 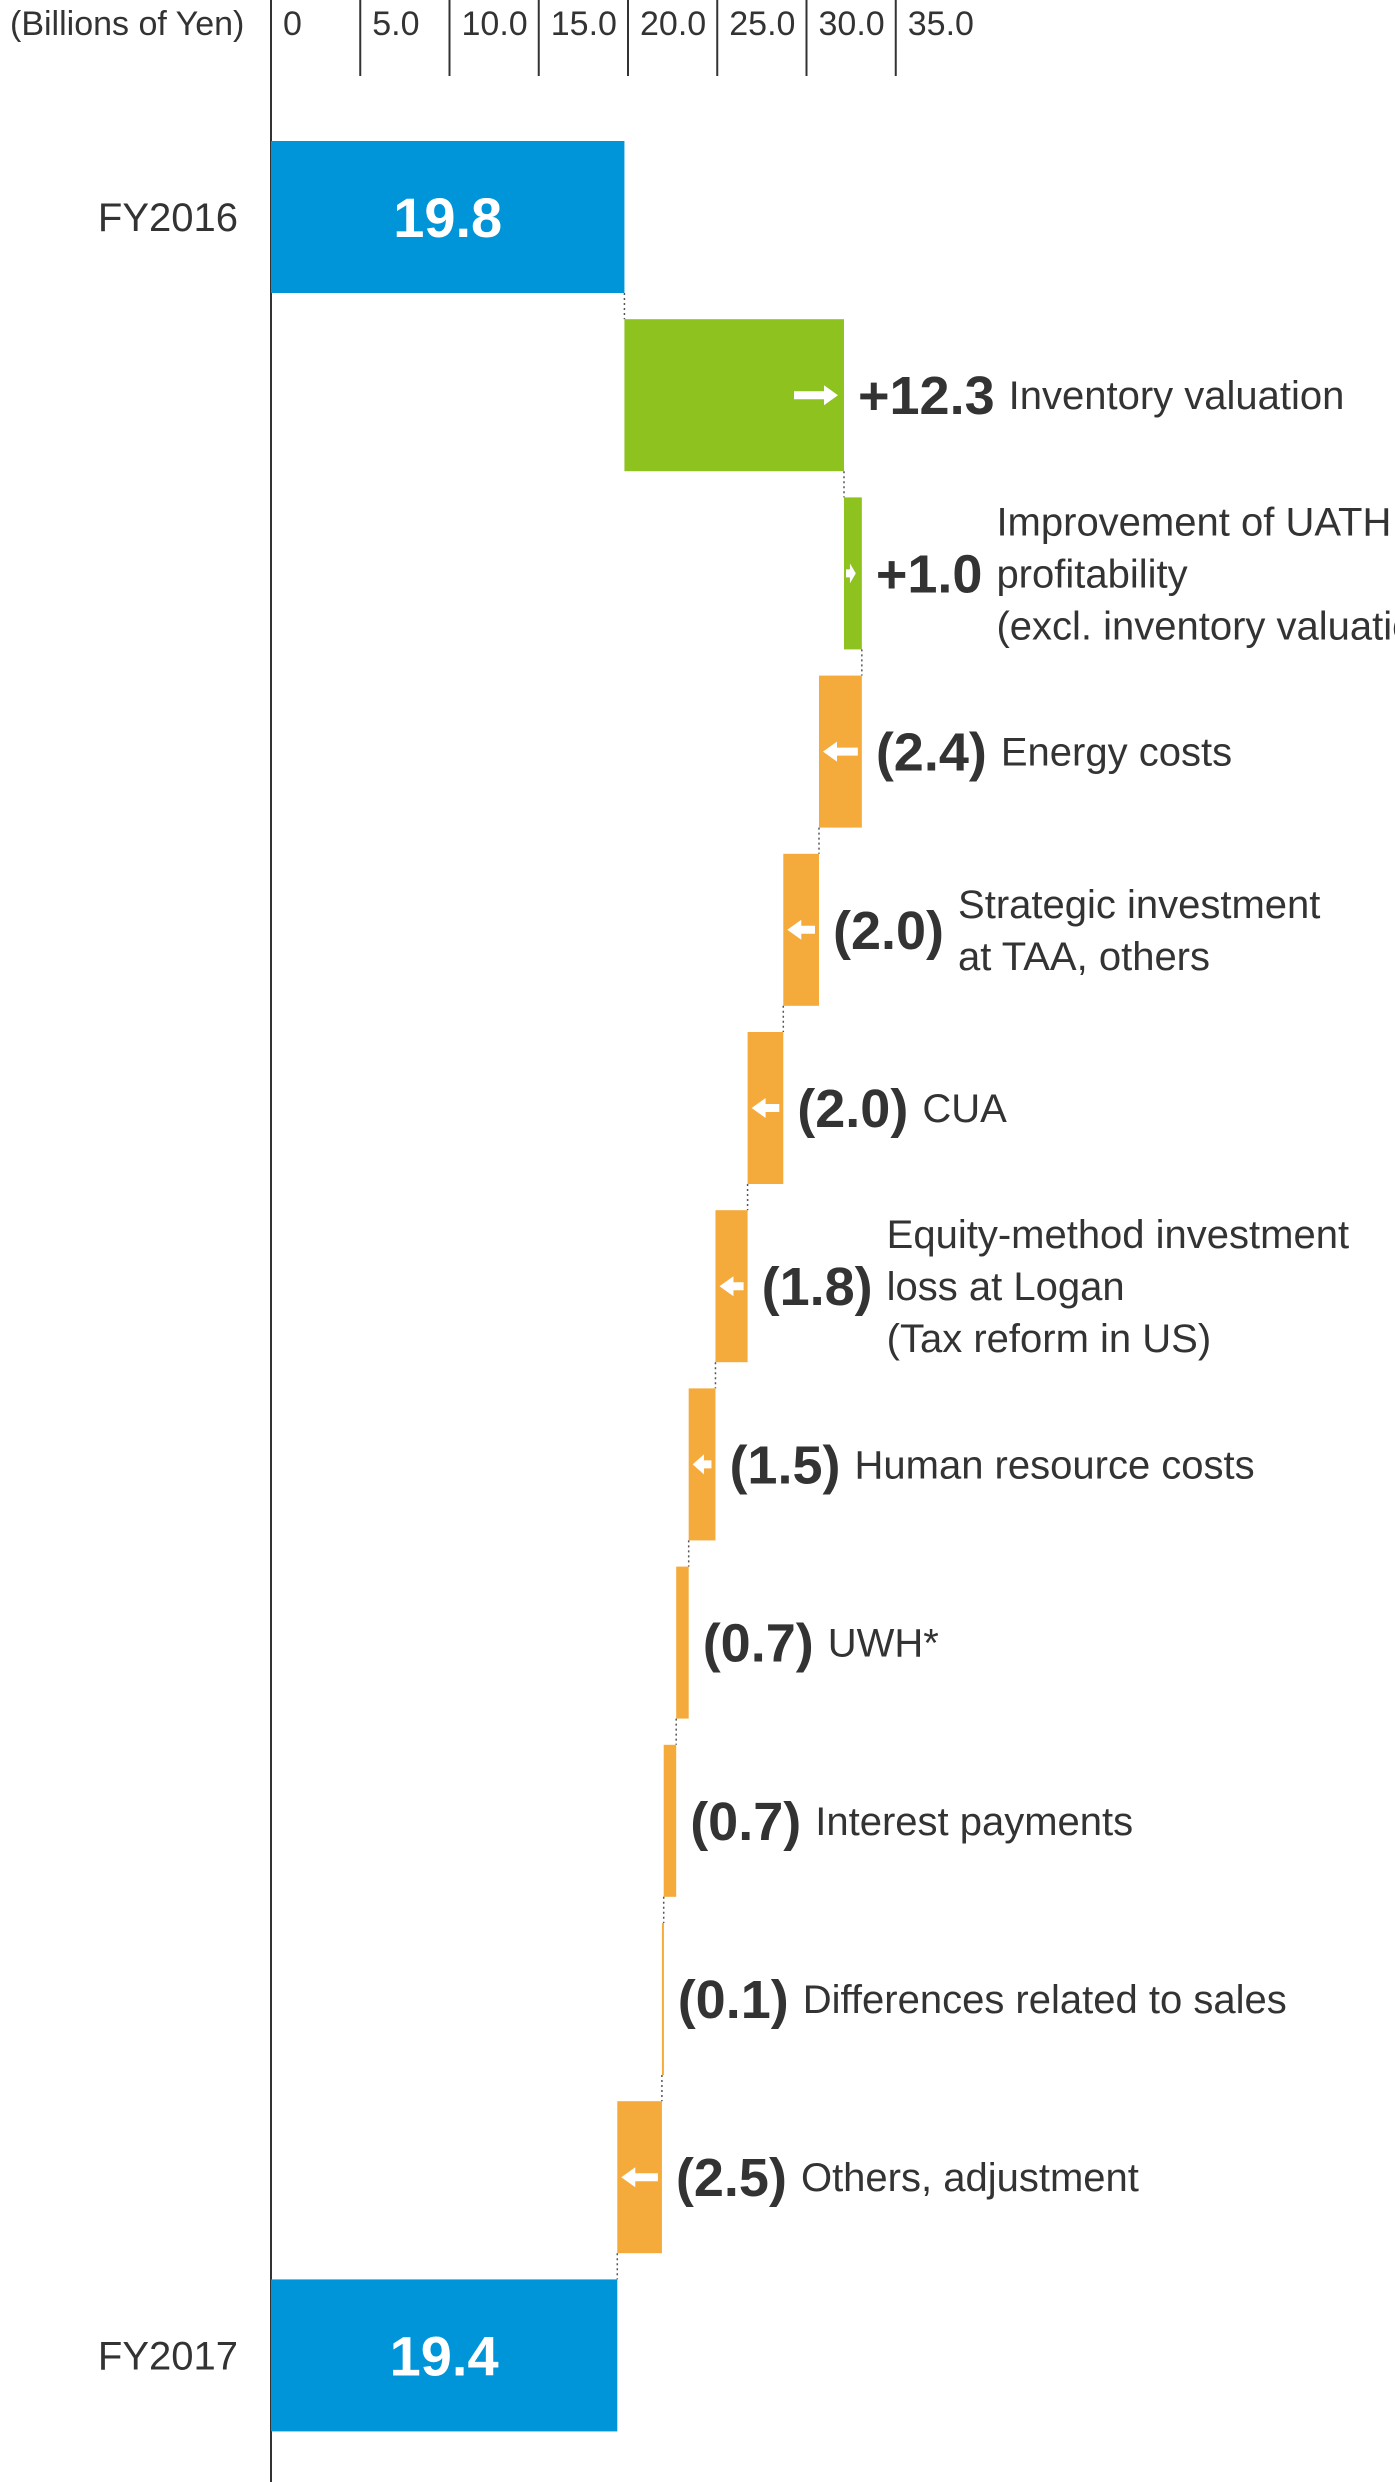 What do you see at coordinates (784, 1465) in the screenshot?
I see `step-value-label: (1.5)` at bounding box center [784, 1465].